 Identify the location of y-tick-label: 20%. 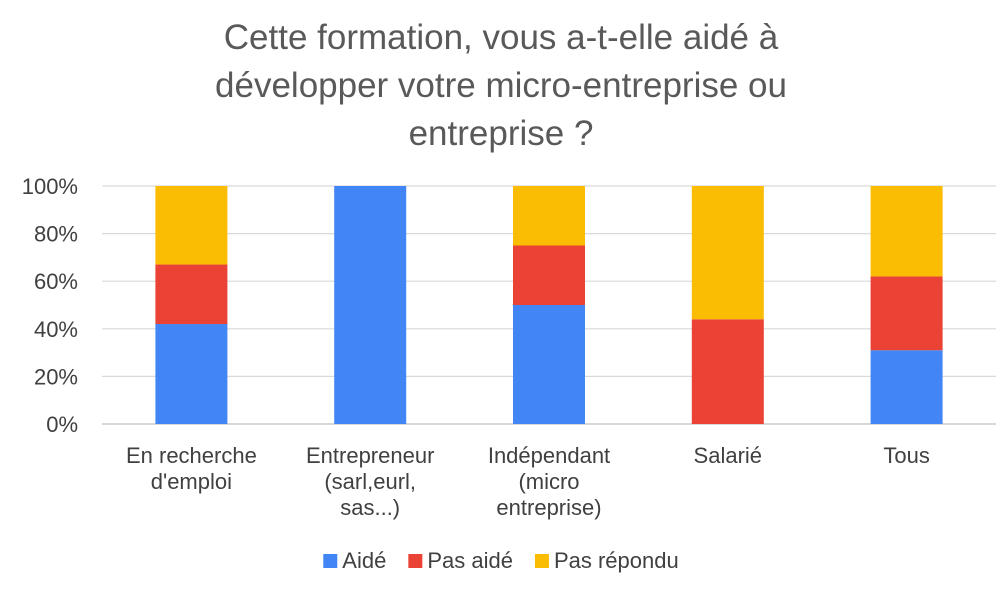
(56, 376).